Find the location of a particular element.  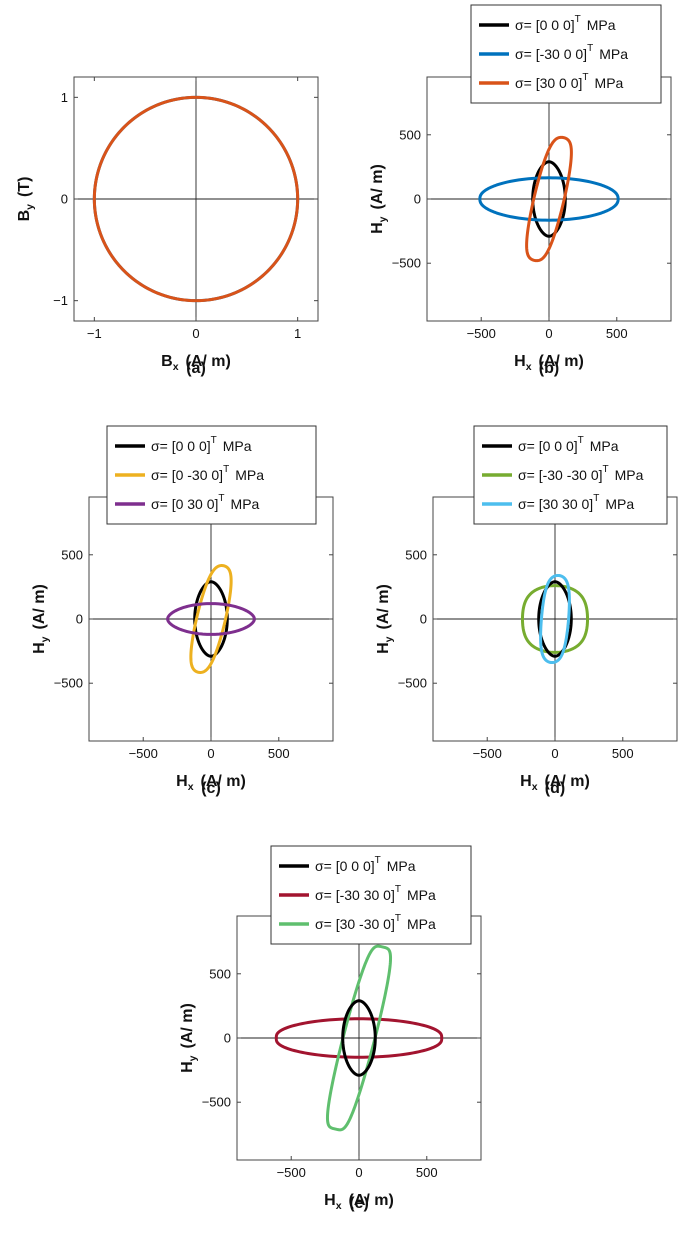

y-tick-label: 1 is located at coordinates (64, 97).